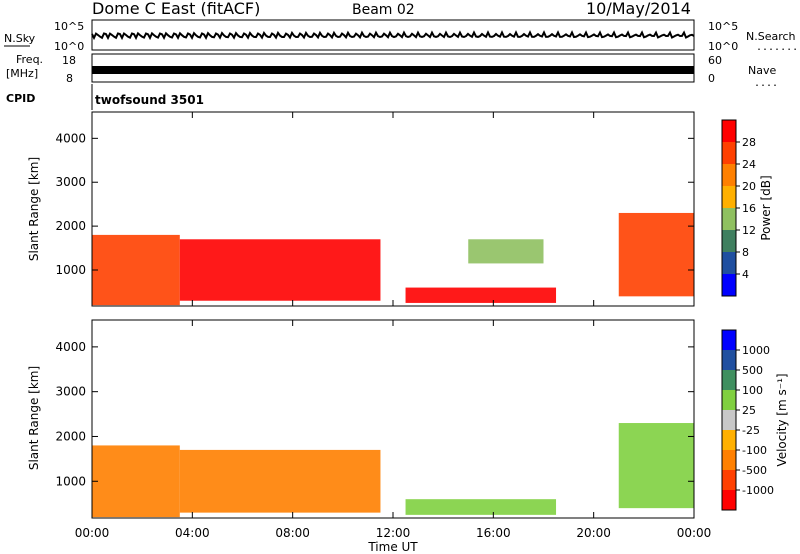  Describe the element at coordinates (69, 46) in the screenshot. I see `nsky-tick-bottom: 10^0` at that location.